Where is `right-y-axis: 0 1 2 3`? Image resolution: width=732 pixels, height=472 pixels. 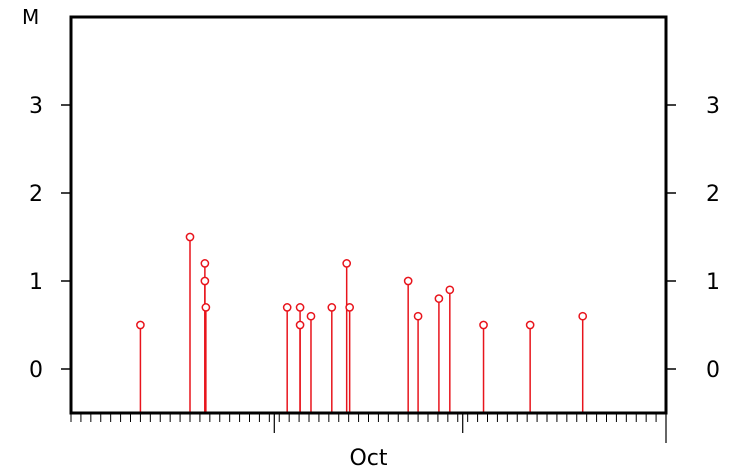 right-y-axis: 0 1 2 3 is located at coordinates (693, 238).